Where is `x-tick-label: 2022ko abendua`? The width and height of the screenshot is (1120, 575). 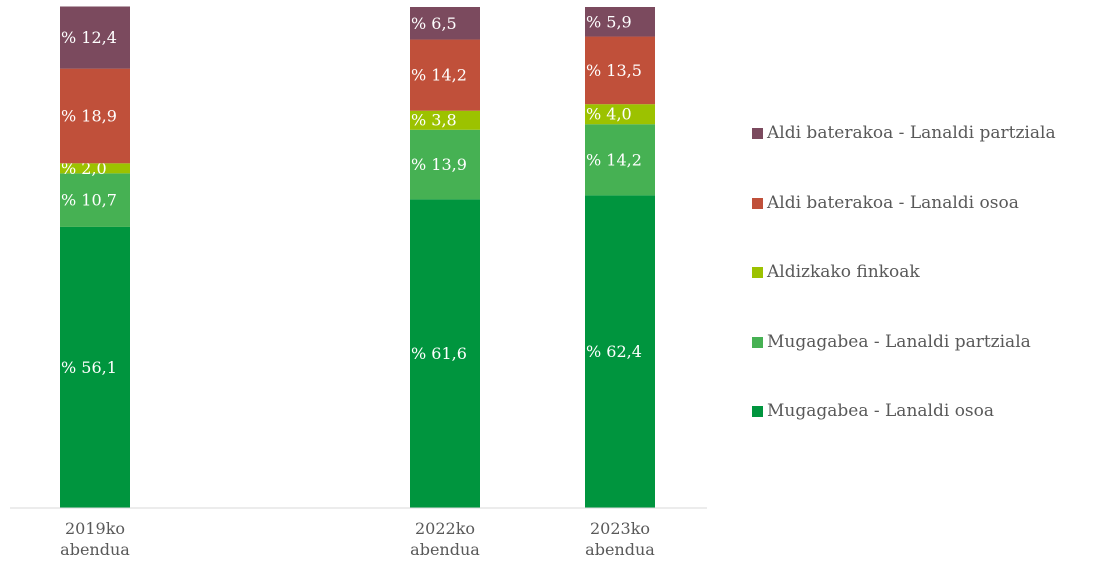 x-tick-label: 2022ko abendua is located at coordinates (445, 539).